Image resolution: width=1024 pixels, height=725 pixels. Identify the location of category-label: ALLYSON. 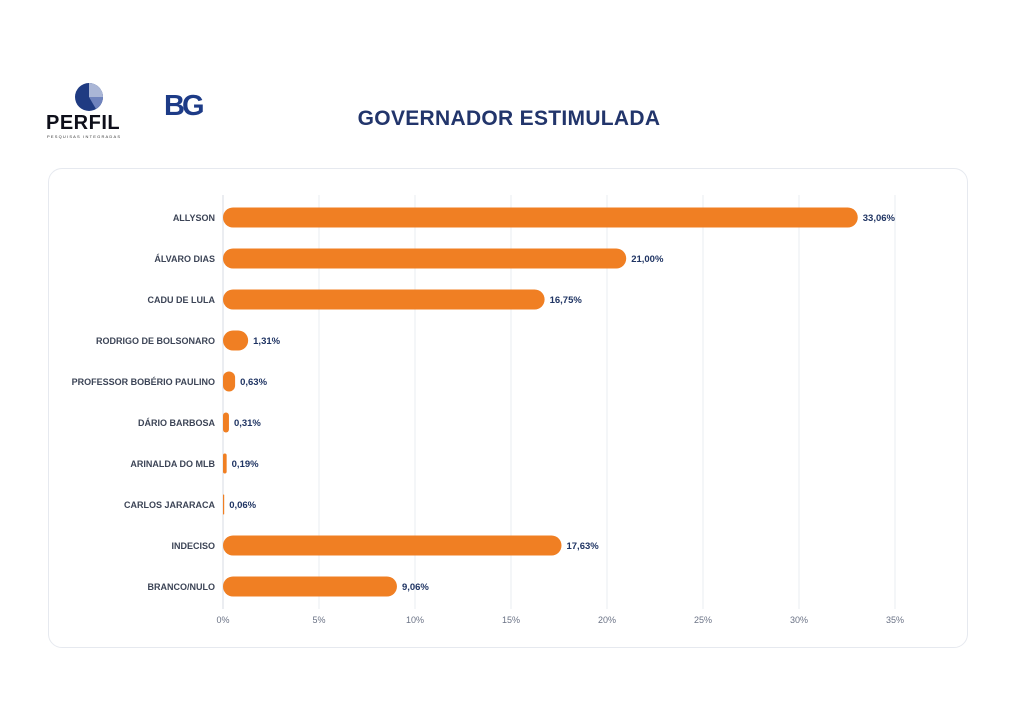
(194, 218).